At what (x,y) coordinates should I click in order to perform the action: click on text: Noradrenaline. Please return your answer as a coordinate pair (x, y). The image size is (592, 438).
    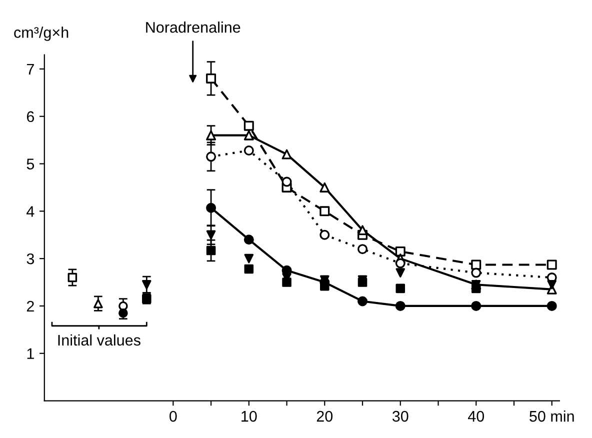
    Looking at the image, I should click on (193, 27).